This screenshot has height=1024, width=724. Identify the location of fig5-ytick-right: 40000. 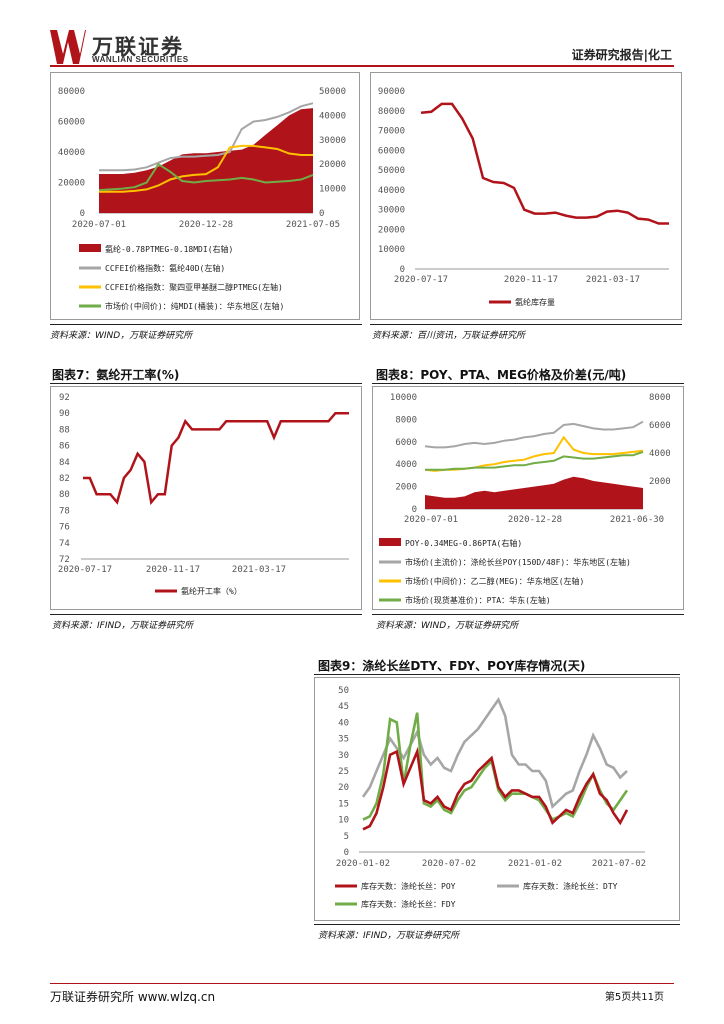
(332, 116).